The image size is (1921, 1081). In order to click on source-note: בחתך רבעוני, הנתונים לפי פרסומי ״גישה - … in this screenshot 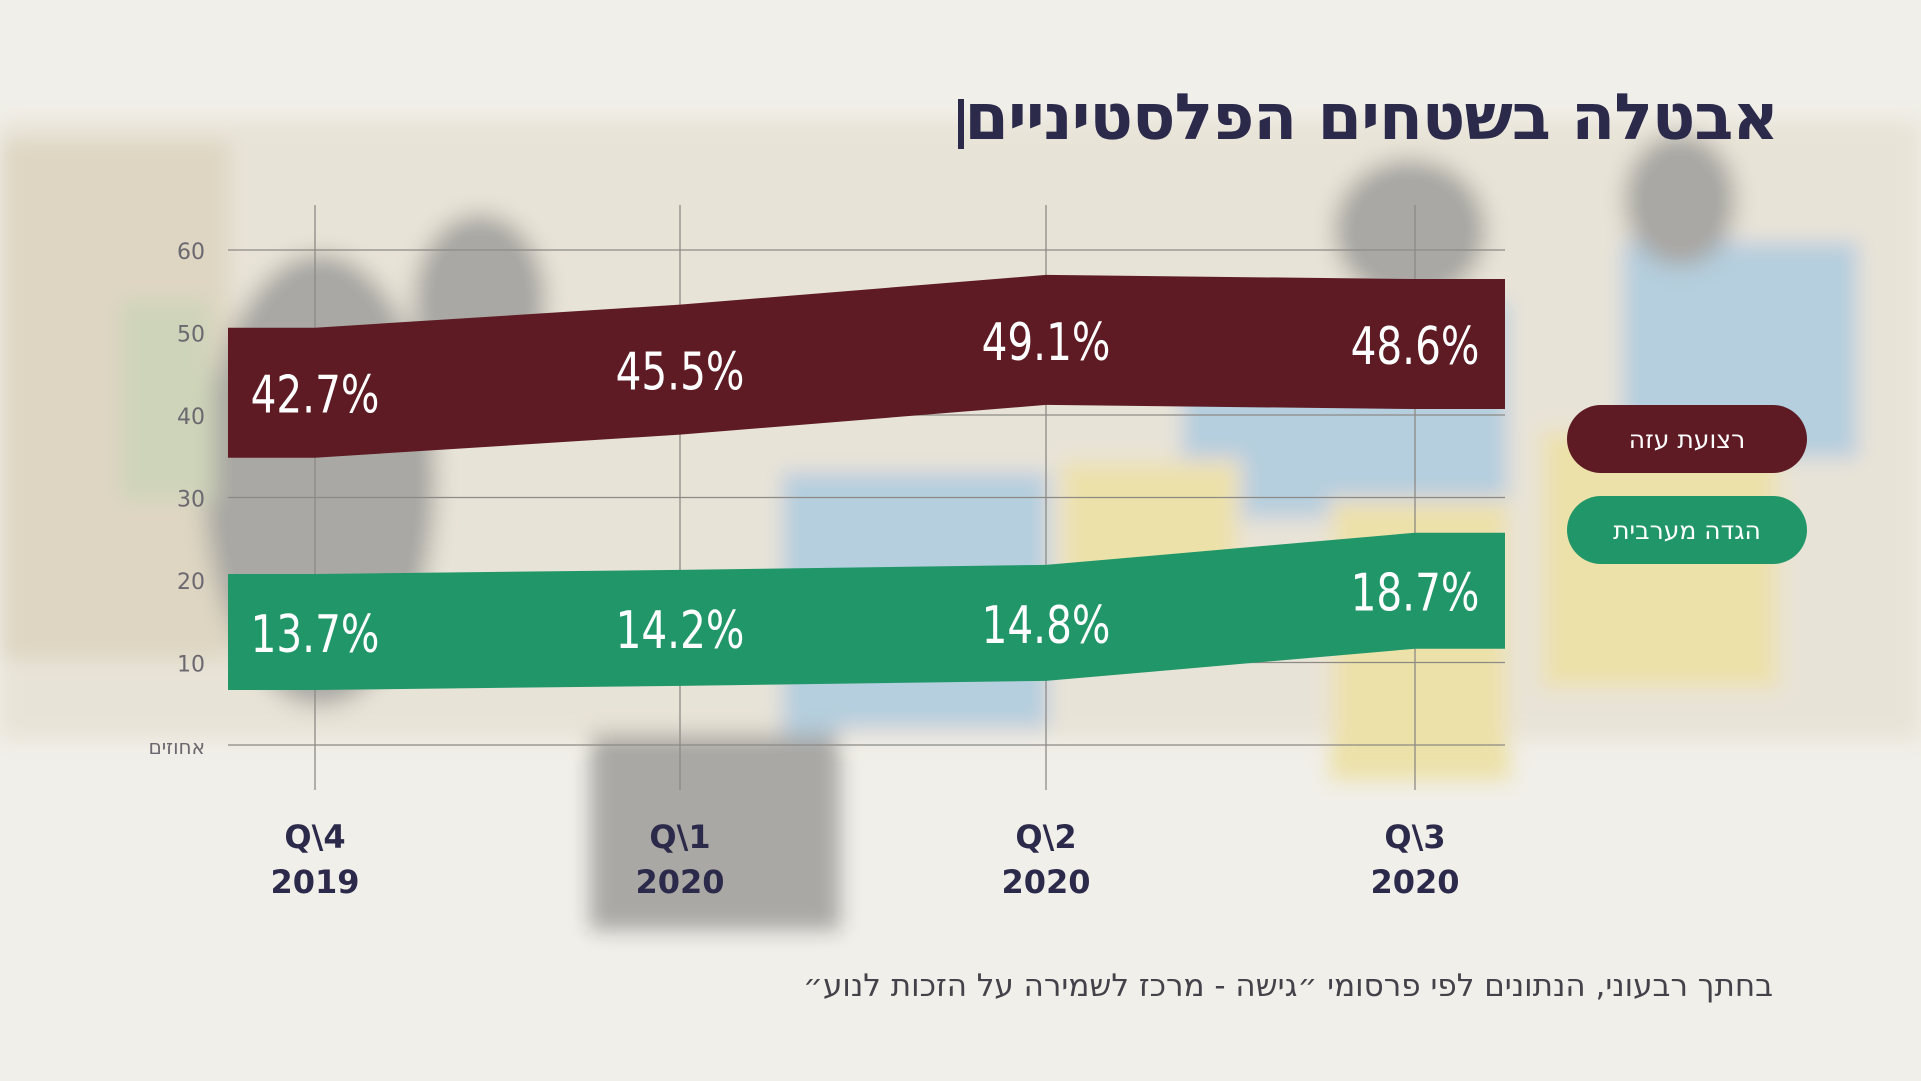, I will do `click(1288, 986)`.